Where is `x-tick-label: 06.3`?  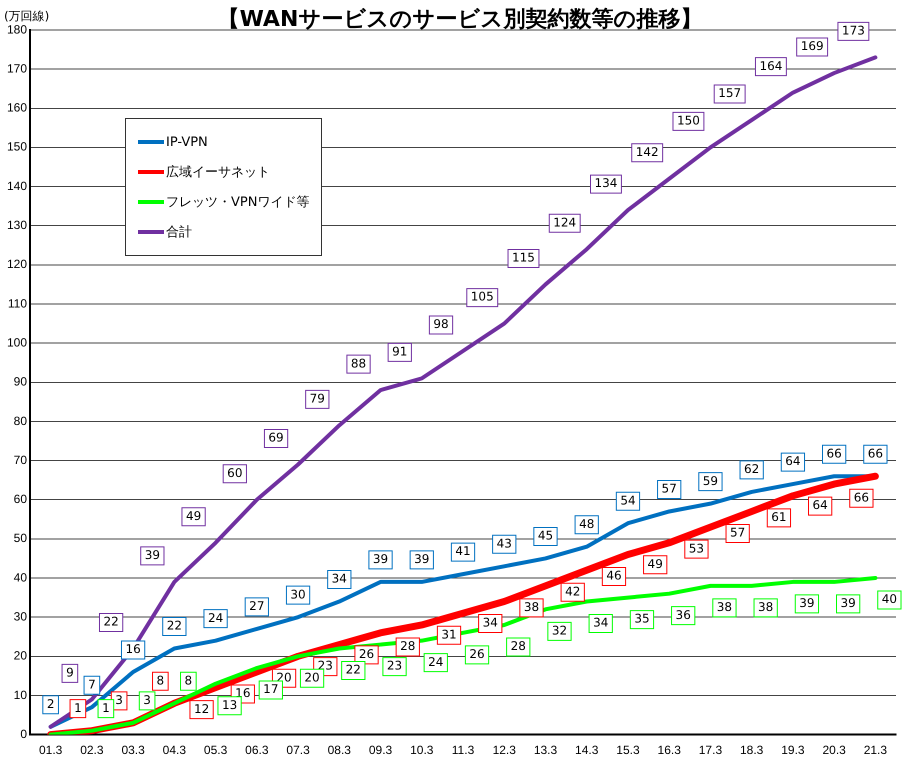
x-tick-label: 06.3 is located at coordinates (257, 750).